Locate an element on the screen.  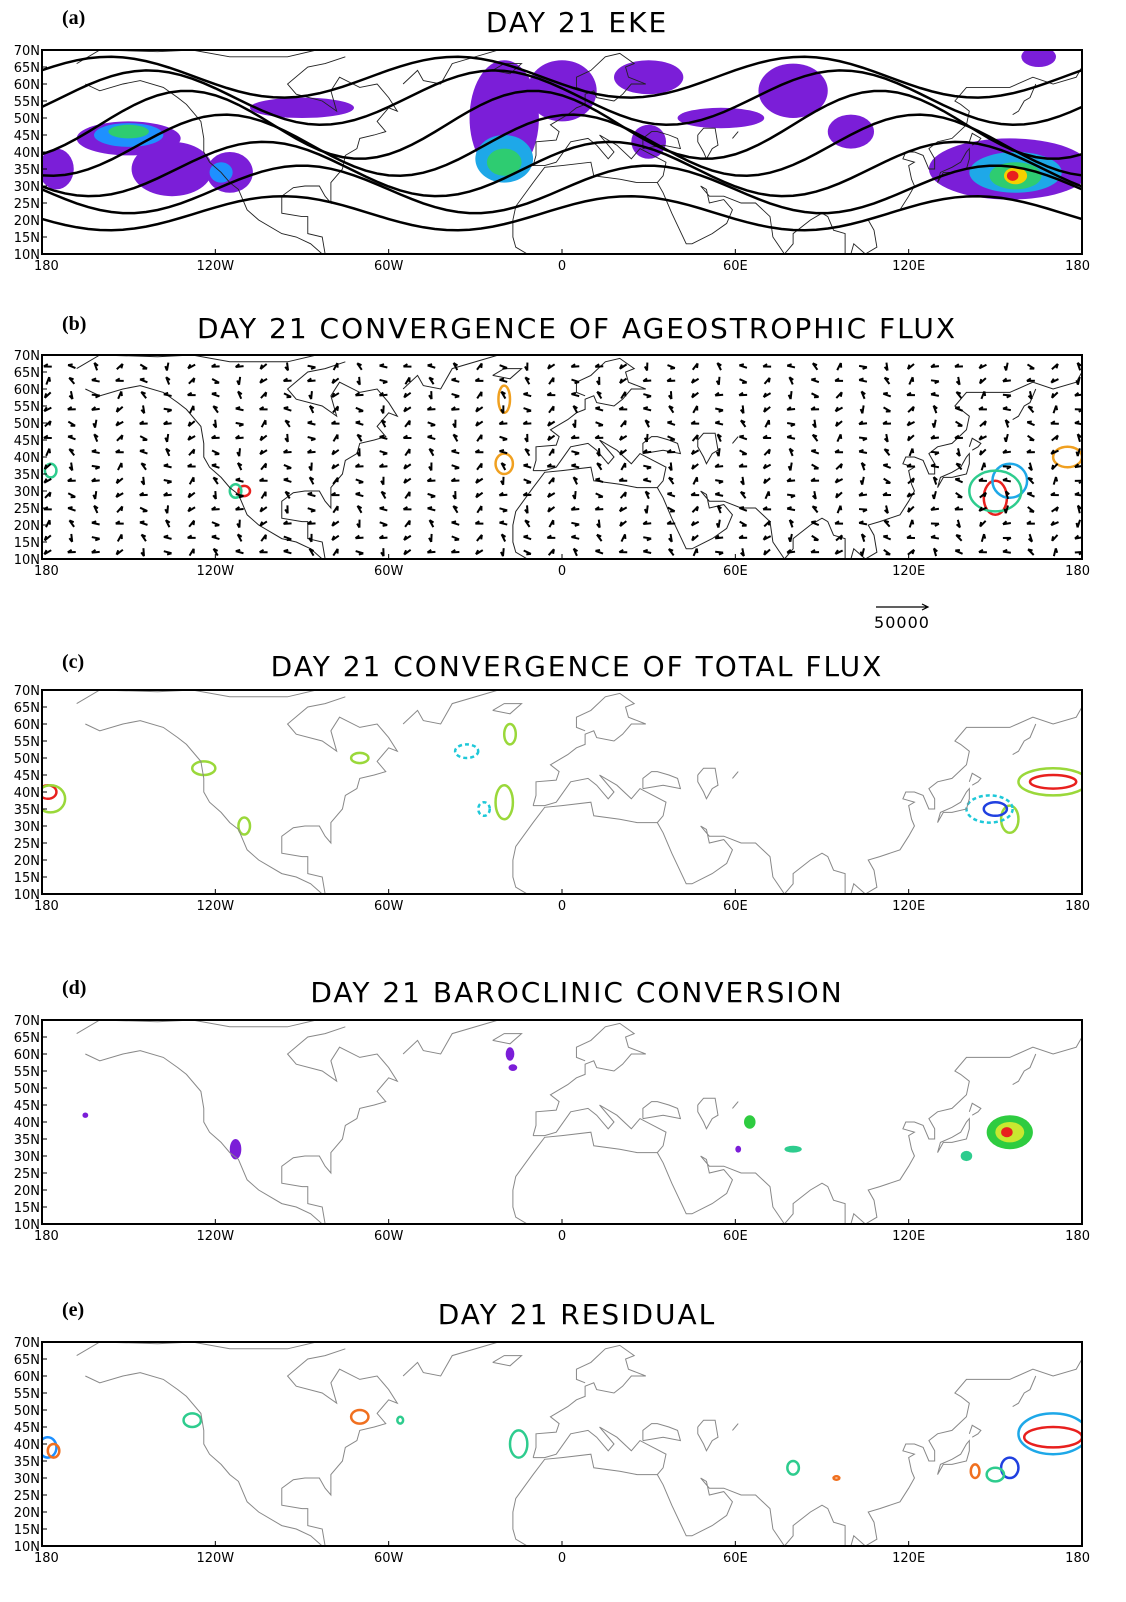
y-tick-label: 60N is located at coordinates (27, 85).